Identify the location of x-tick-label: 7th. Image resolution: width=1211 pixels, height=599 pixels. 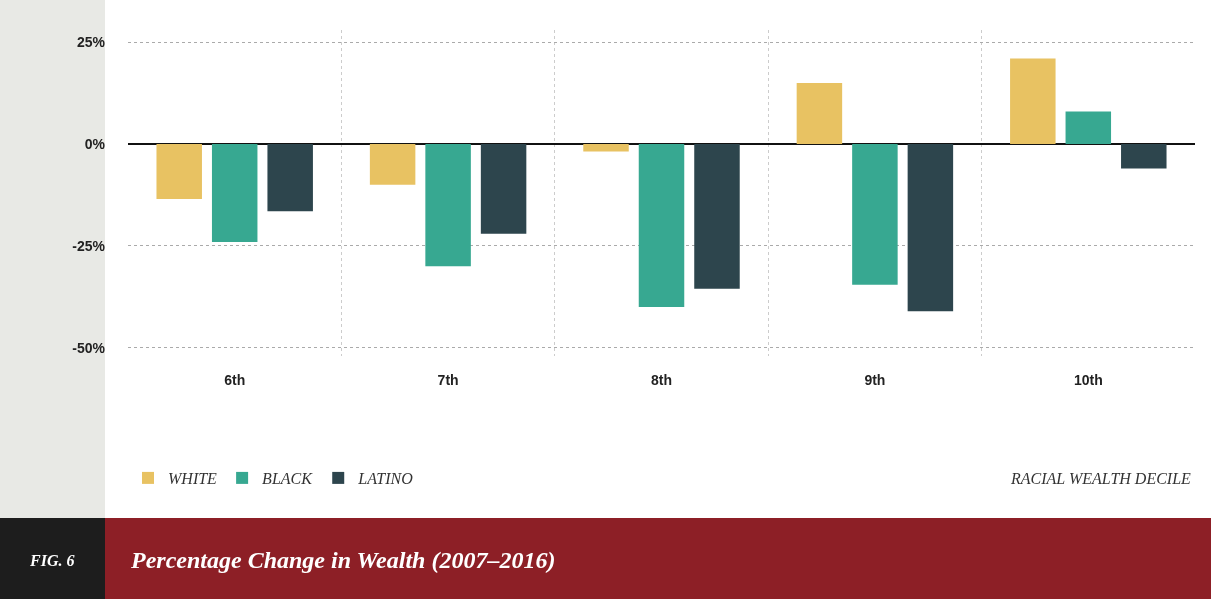
(448, 380).